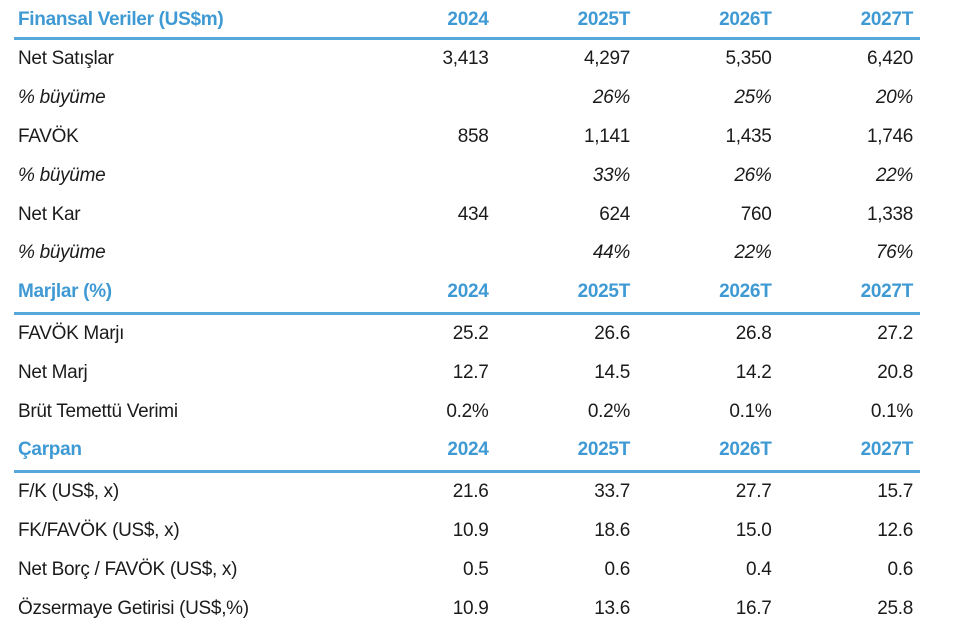  I want to click on cell-value: 858, so click(473, 136).